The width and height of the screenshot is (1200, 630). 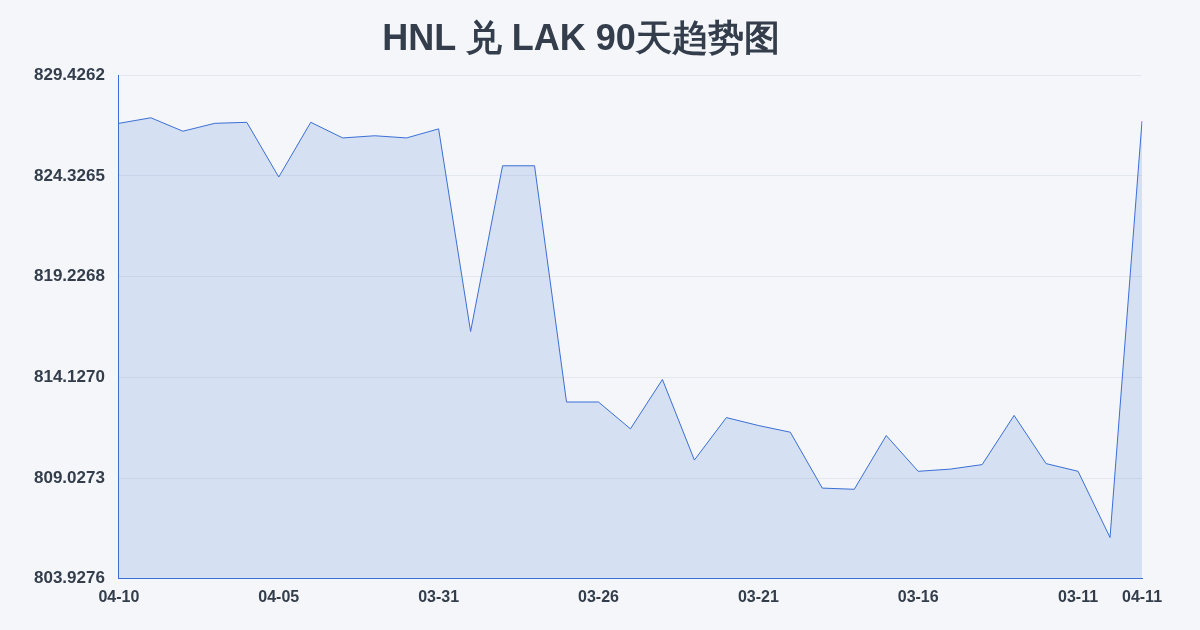 What do you see at coordinates (1142, 596) in the screenshot?
I see `x-tick-label: 04-11` at bounding box center [1142, 596].